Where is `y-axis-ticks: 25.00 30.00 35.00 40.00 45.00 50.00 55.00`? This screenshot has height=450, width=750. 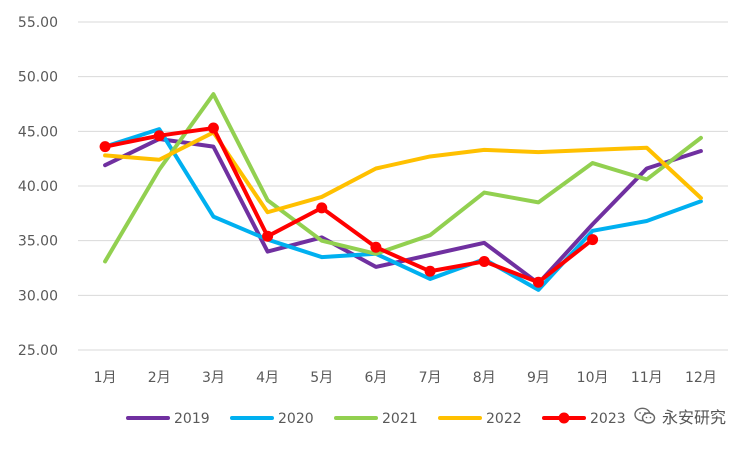
y-axis-ticks: 25.00 30.00 35.00 40.00 45.00 50.00 55.00 is located at coordinates (38, 187).